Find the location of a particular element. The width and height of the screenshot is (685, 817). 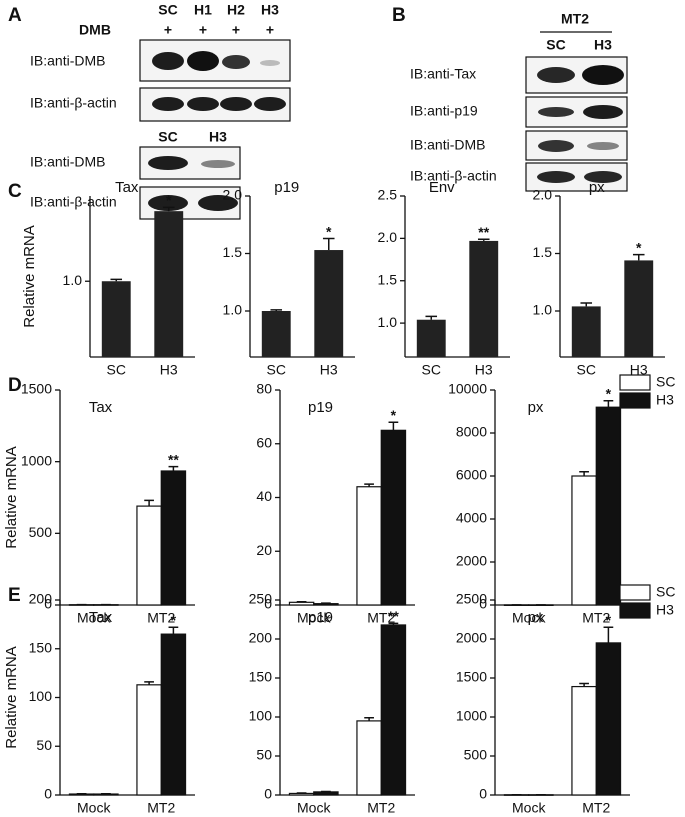

y-tick-label: 250 is located at coordinates (261, 599).